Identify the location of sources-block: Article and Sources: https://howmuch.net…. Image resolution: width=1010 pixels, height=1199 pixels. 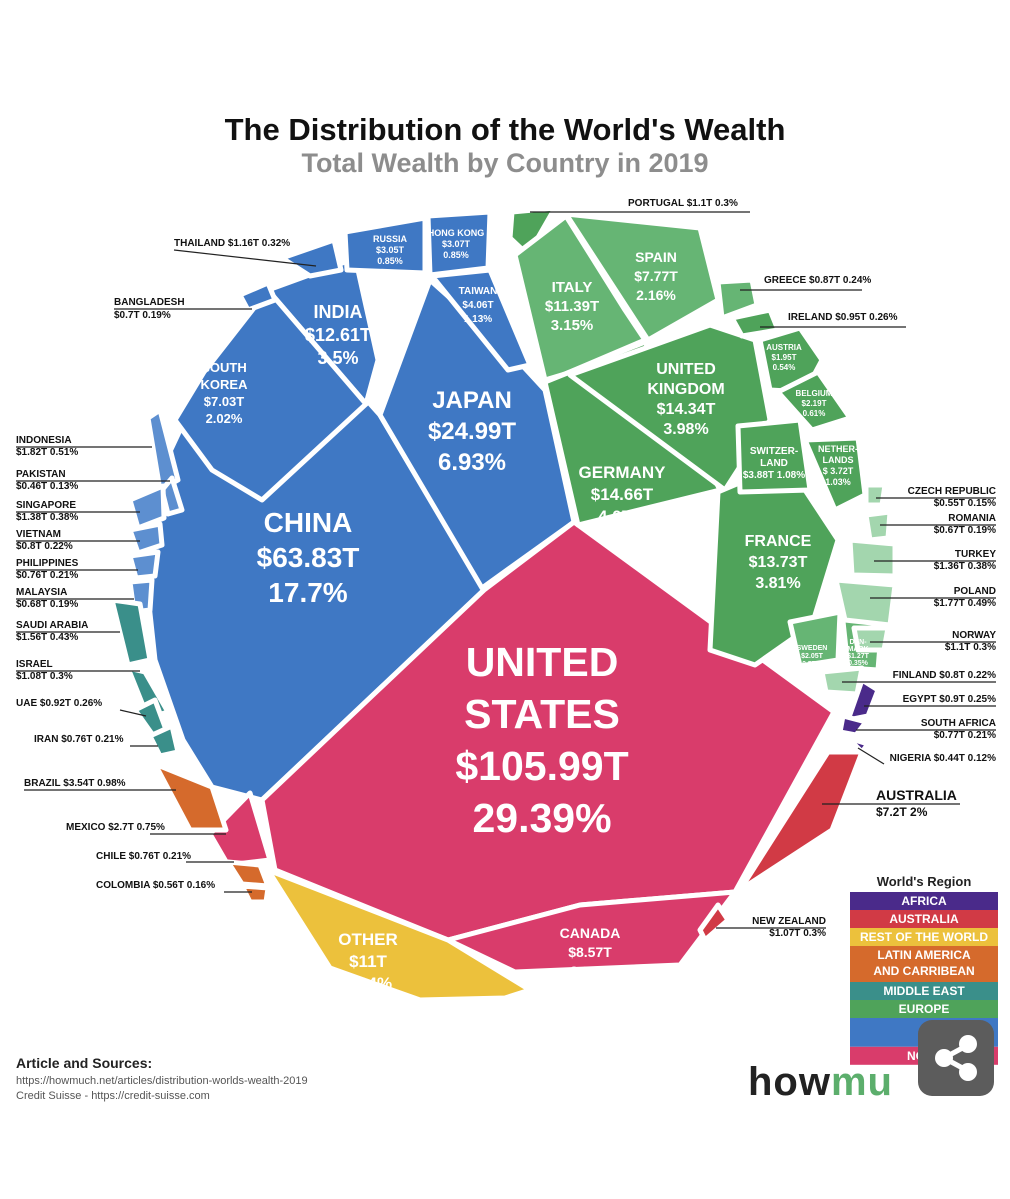
(226, 1079).